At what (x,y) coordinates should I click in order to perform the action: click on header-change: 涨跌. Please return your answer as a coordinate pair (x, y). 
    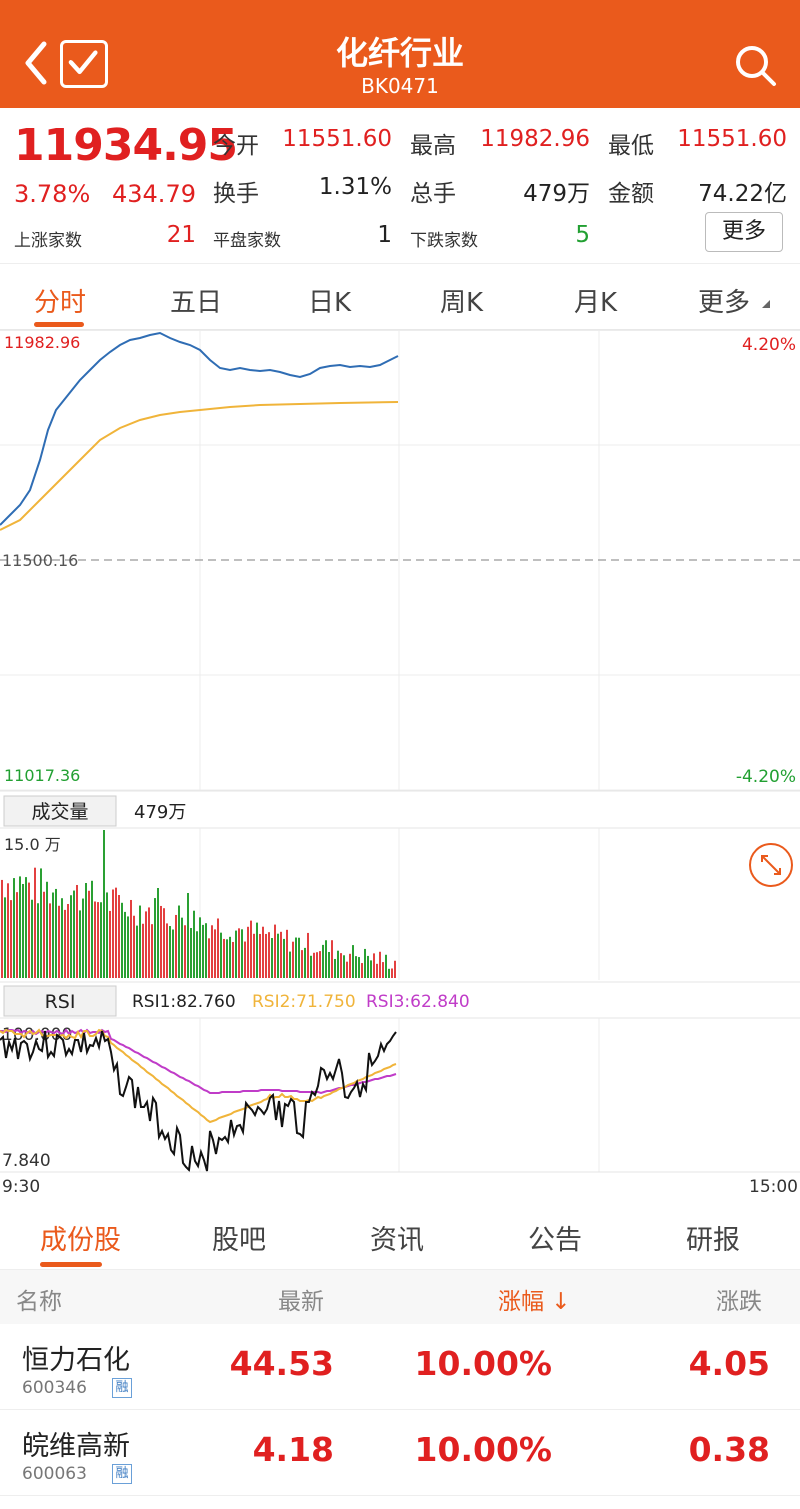
    Looking at the image, I should click on (739, 1302).